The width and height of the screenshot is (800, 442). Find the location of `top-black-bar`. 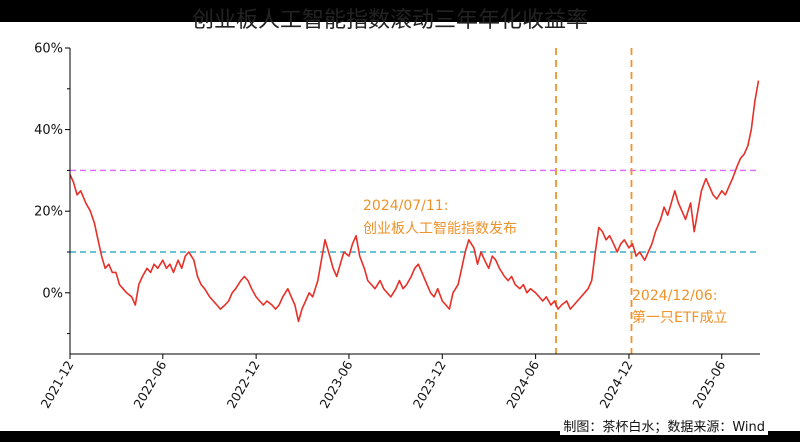

top-black-bar is located at coordinates (400, 11).